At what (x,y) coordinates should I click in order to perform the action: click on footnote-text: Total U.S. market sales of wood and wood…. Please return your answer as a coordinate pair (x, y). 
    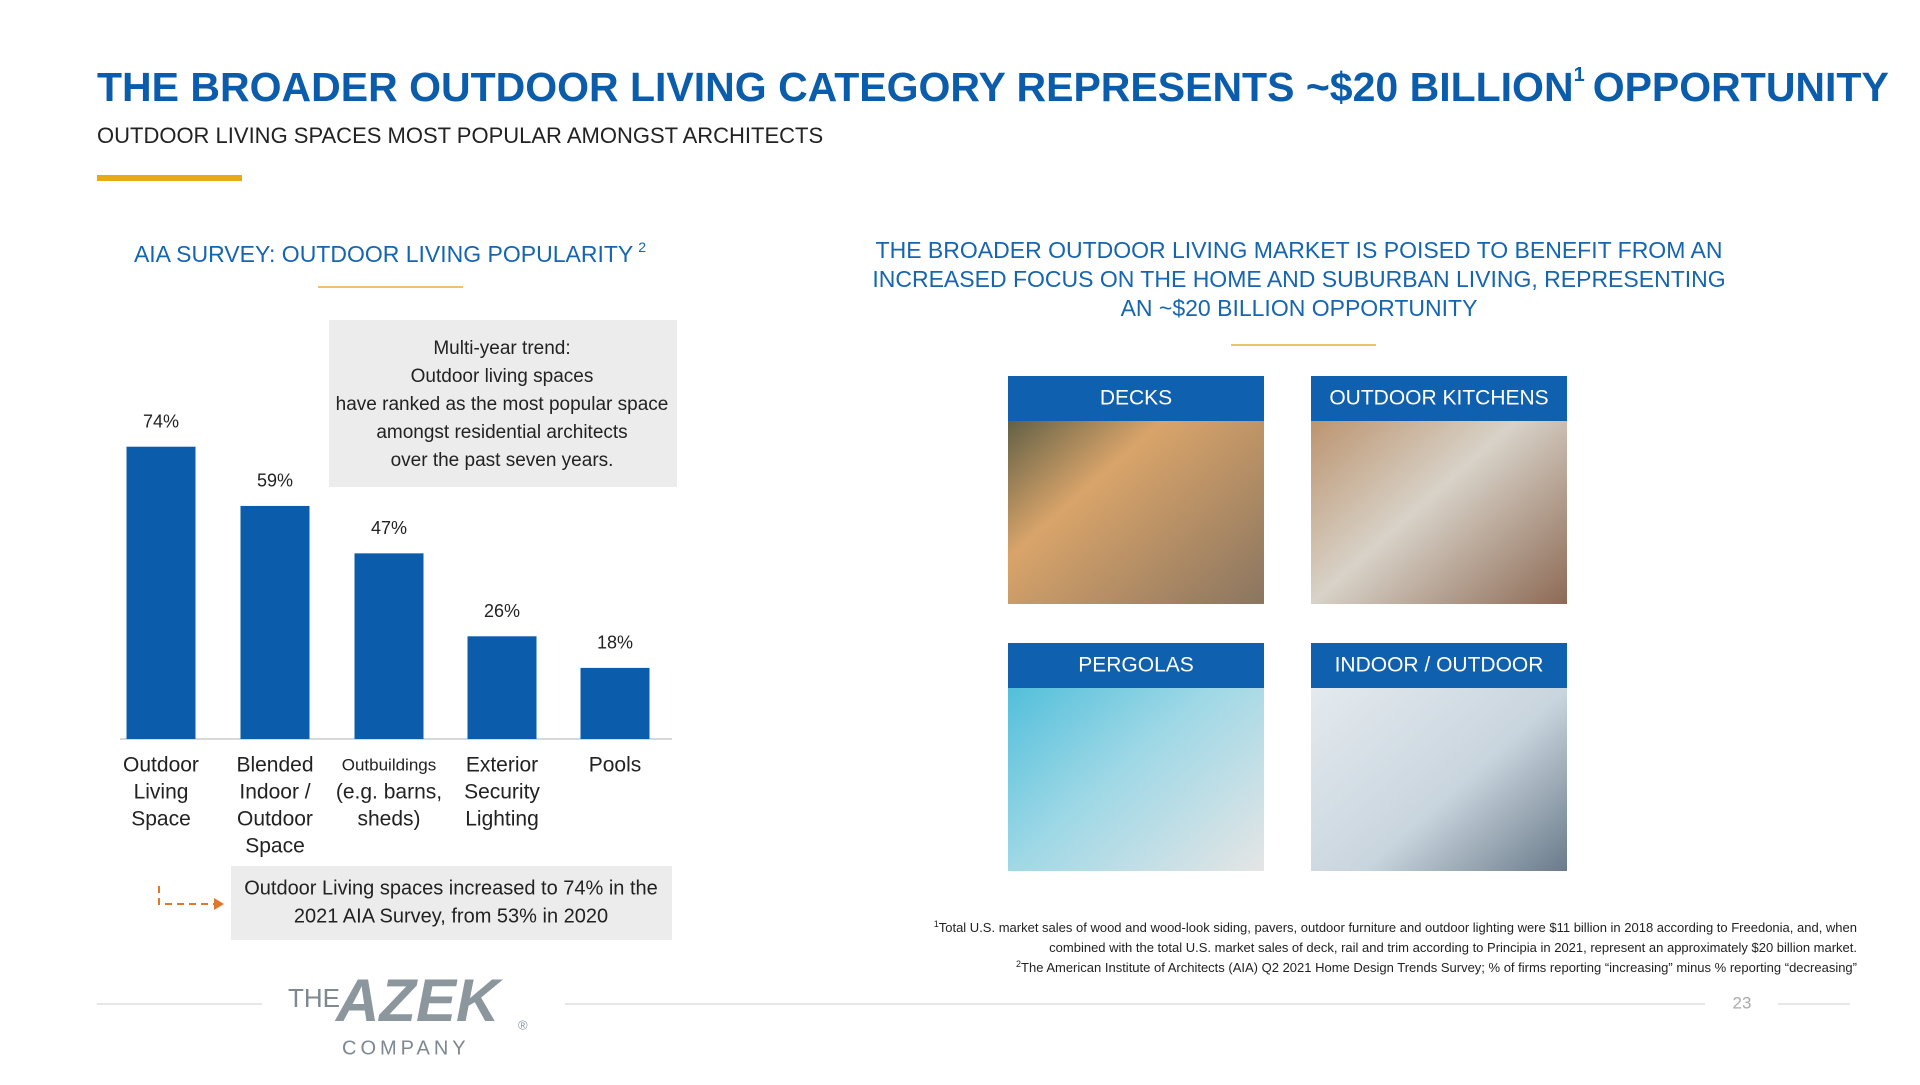
    Looking at the image, I should click on (1398, 927).